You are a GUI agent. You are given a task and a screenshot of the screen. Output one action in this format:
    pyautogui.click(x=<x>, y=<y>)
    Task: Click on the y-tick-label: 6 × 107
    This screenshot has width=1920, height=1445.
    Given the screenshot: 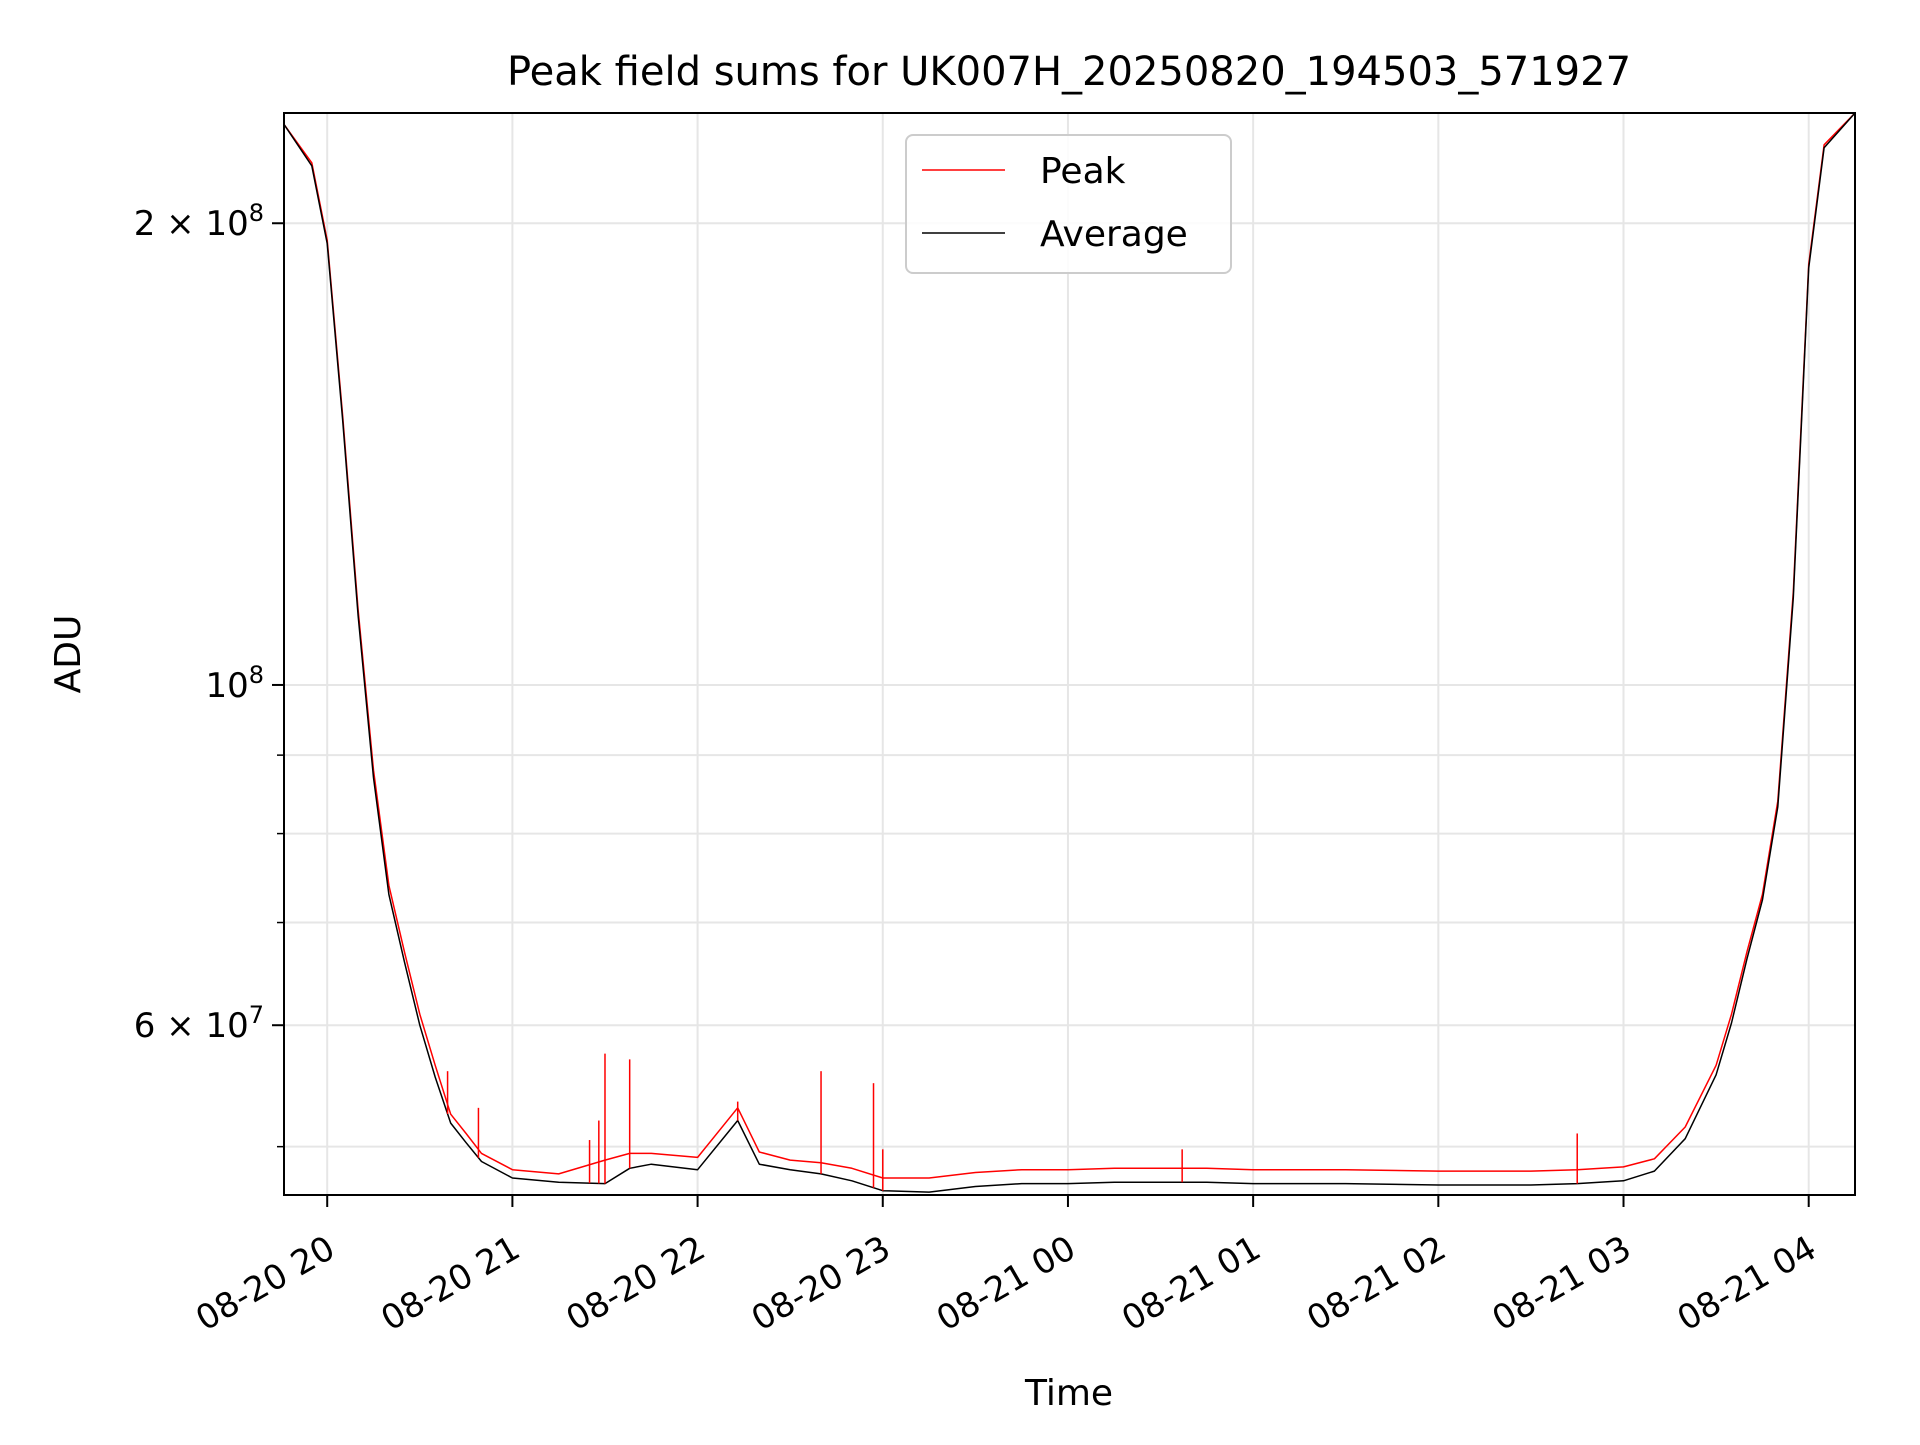 What is the action you would take?
    pyautogui.click(x=199, y=1023)
    